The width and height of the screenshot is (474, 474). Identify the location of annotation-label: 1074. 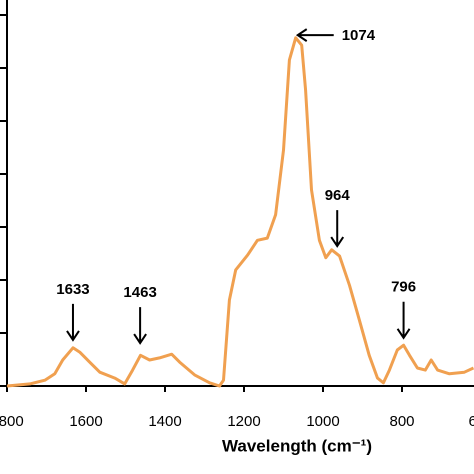
(359, 35).